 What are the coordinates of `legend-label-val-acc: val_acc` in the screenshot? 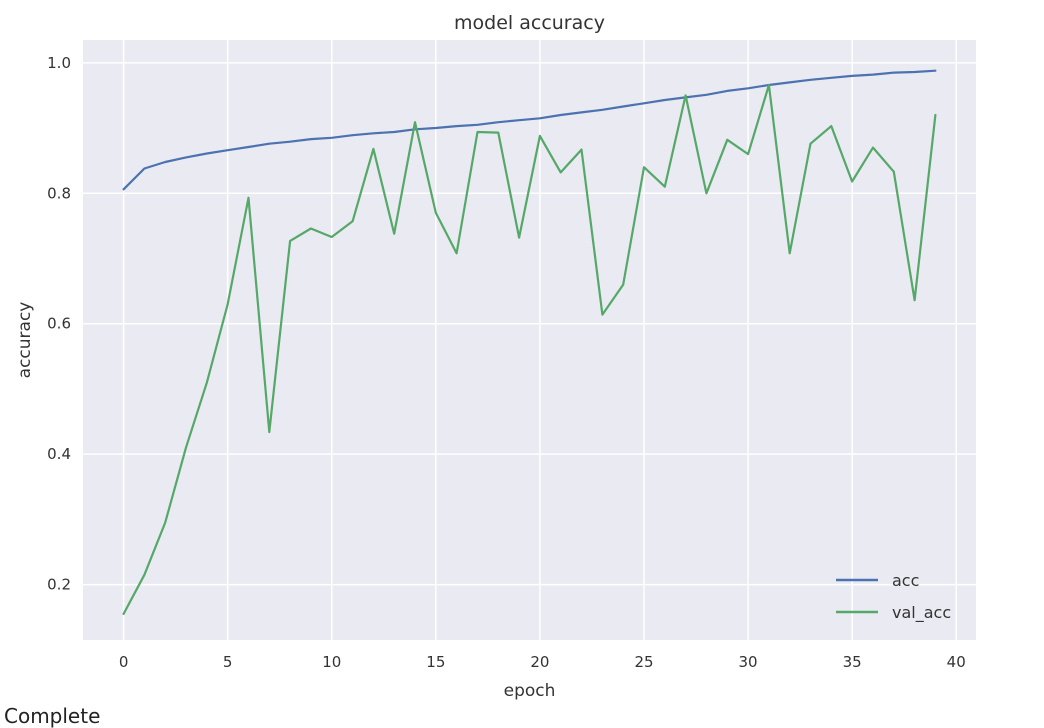 It's located at (921, 613).